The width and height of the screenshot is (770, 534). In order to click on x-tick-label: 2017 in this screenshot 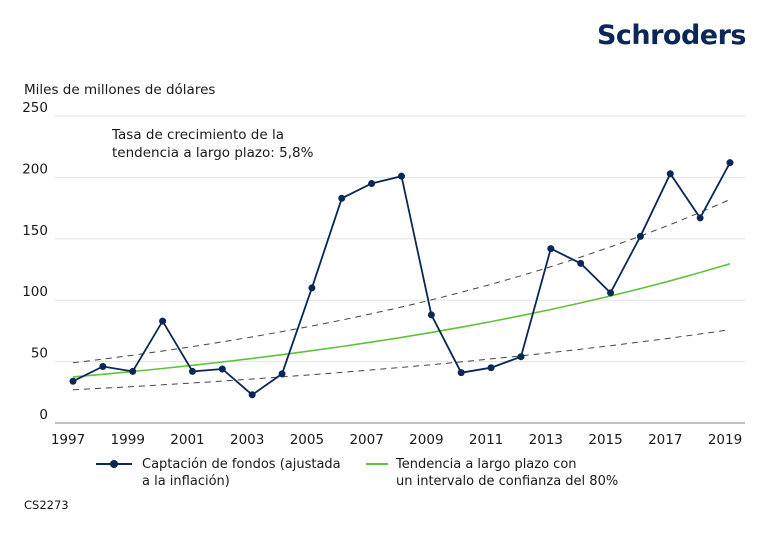, I will do `click(665, 440)`.